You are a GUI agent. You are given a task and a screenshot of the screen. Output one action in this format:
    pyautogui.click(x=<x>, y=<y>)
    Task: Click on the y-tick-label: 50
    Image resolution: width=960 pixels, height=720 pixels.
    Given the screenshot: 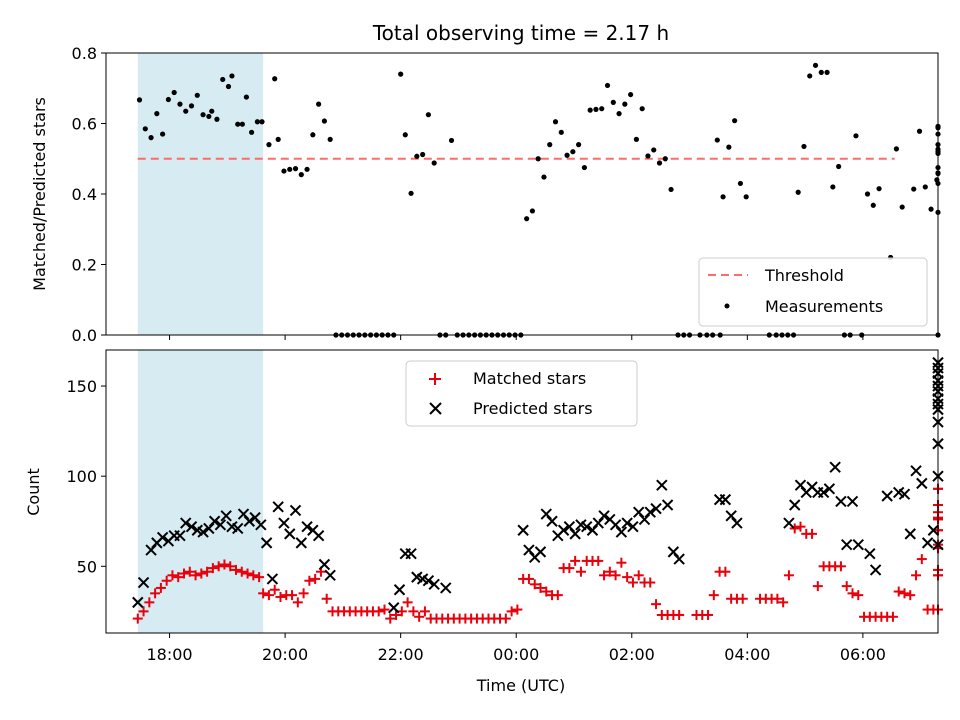 What is the action you would take?
    pyautogui.click(x=87, y=566)
    